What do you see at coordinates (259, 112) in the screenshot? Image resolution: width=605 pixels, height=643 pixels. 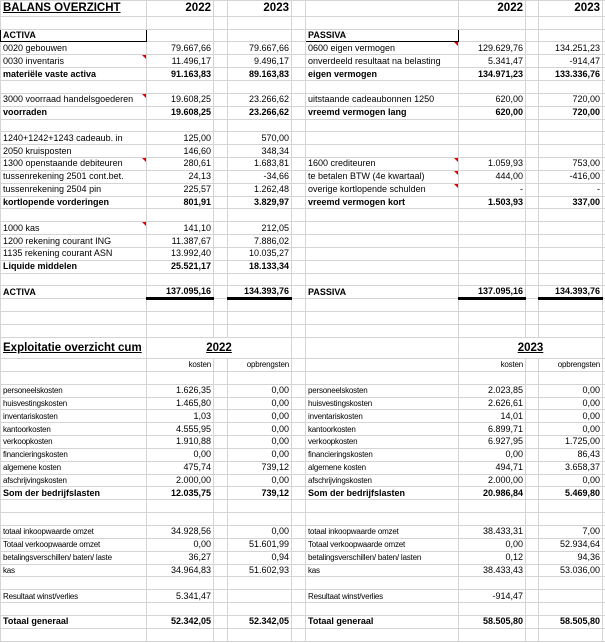 I see `activa-row-2023-value: 23.266,62` at bounding box center [259, 112].